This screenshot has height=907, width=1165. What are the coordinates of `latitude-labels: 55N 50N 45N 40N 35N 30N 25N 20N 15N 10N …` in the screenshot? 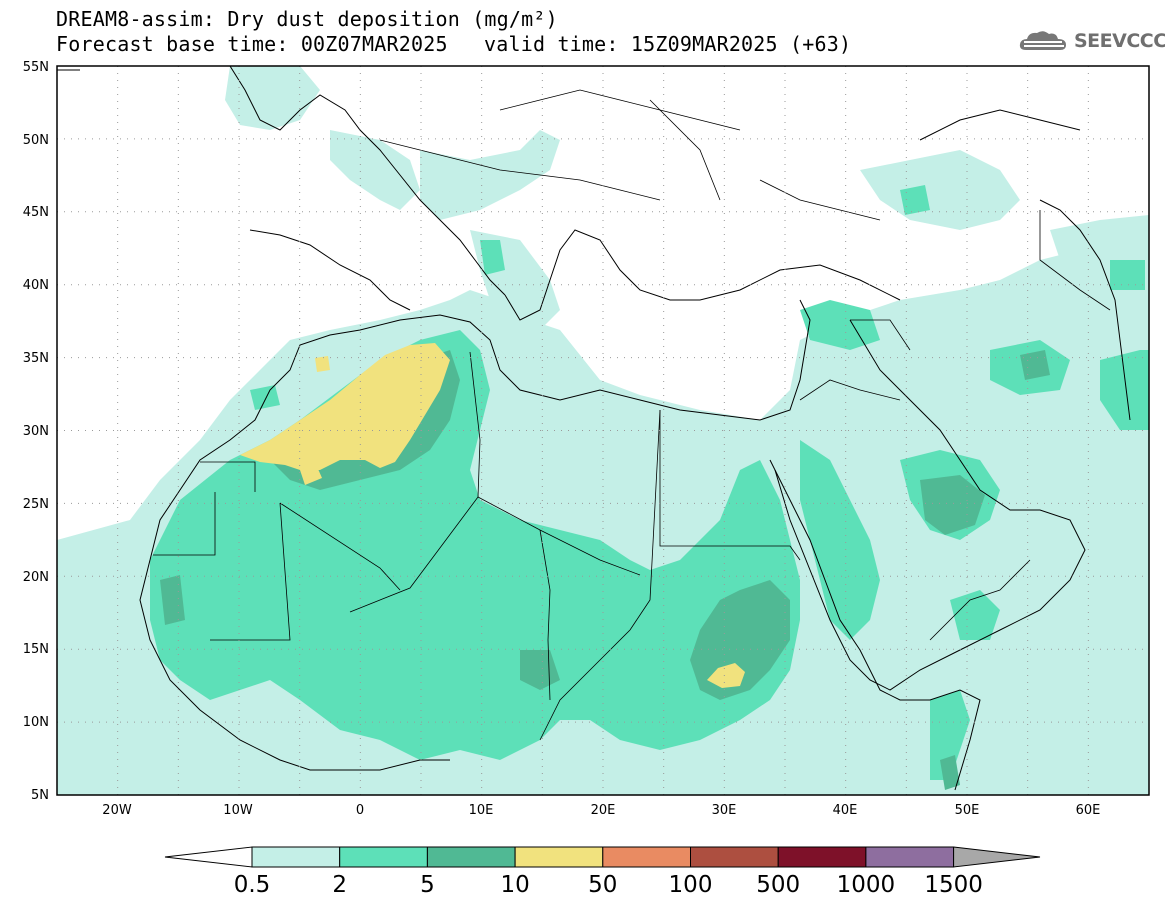 It's located at (36, 431).